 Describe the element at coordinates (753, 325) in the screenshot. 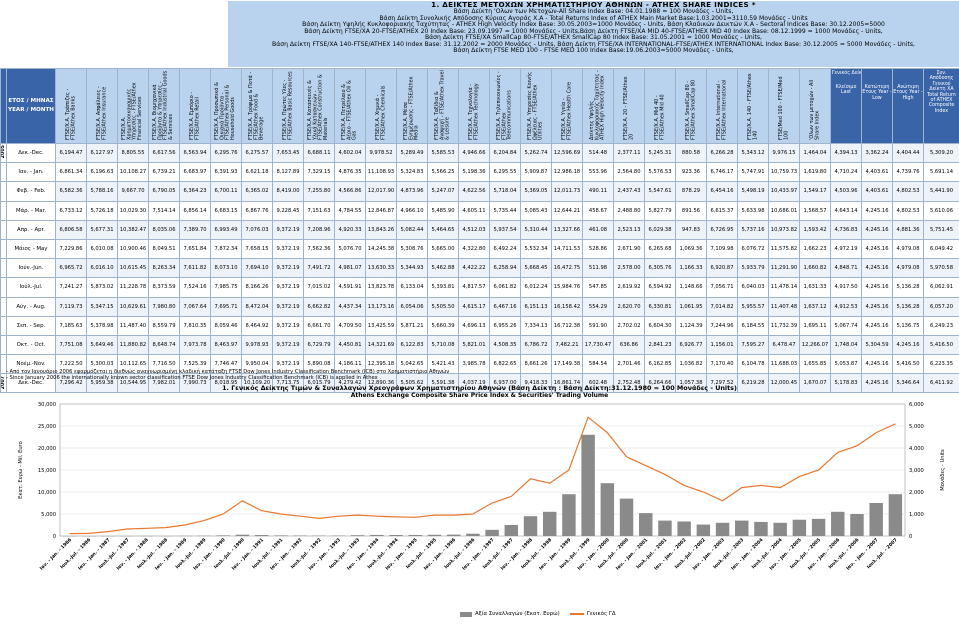

I see `value-cell: 6,184.55` at that location.